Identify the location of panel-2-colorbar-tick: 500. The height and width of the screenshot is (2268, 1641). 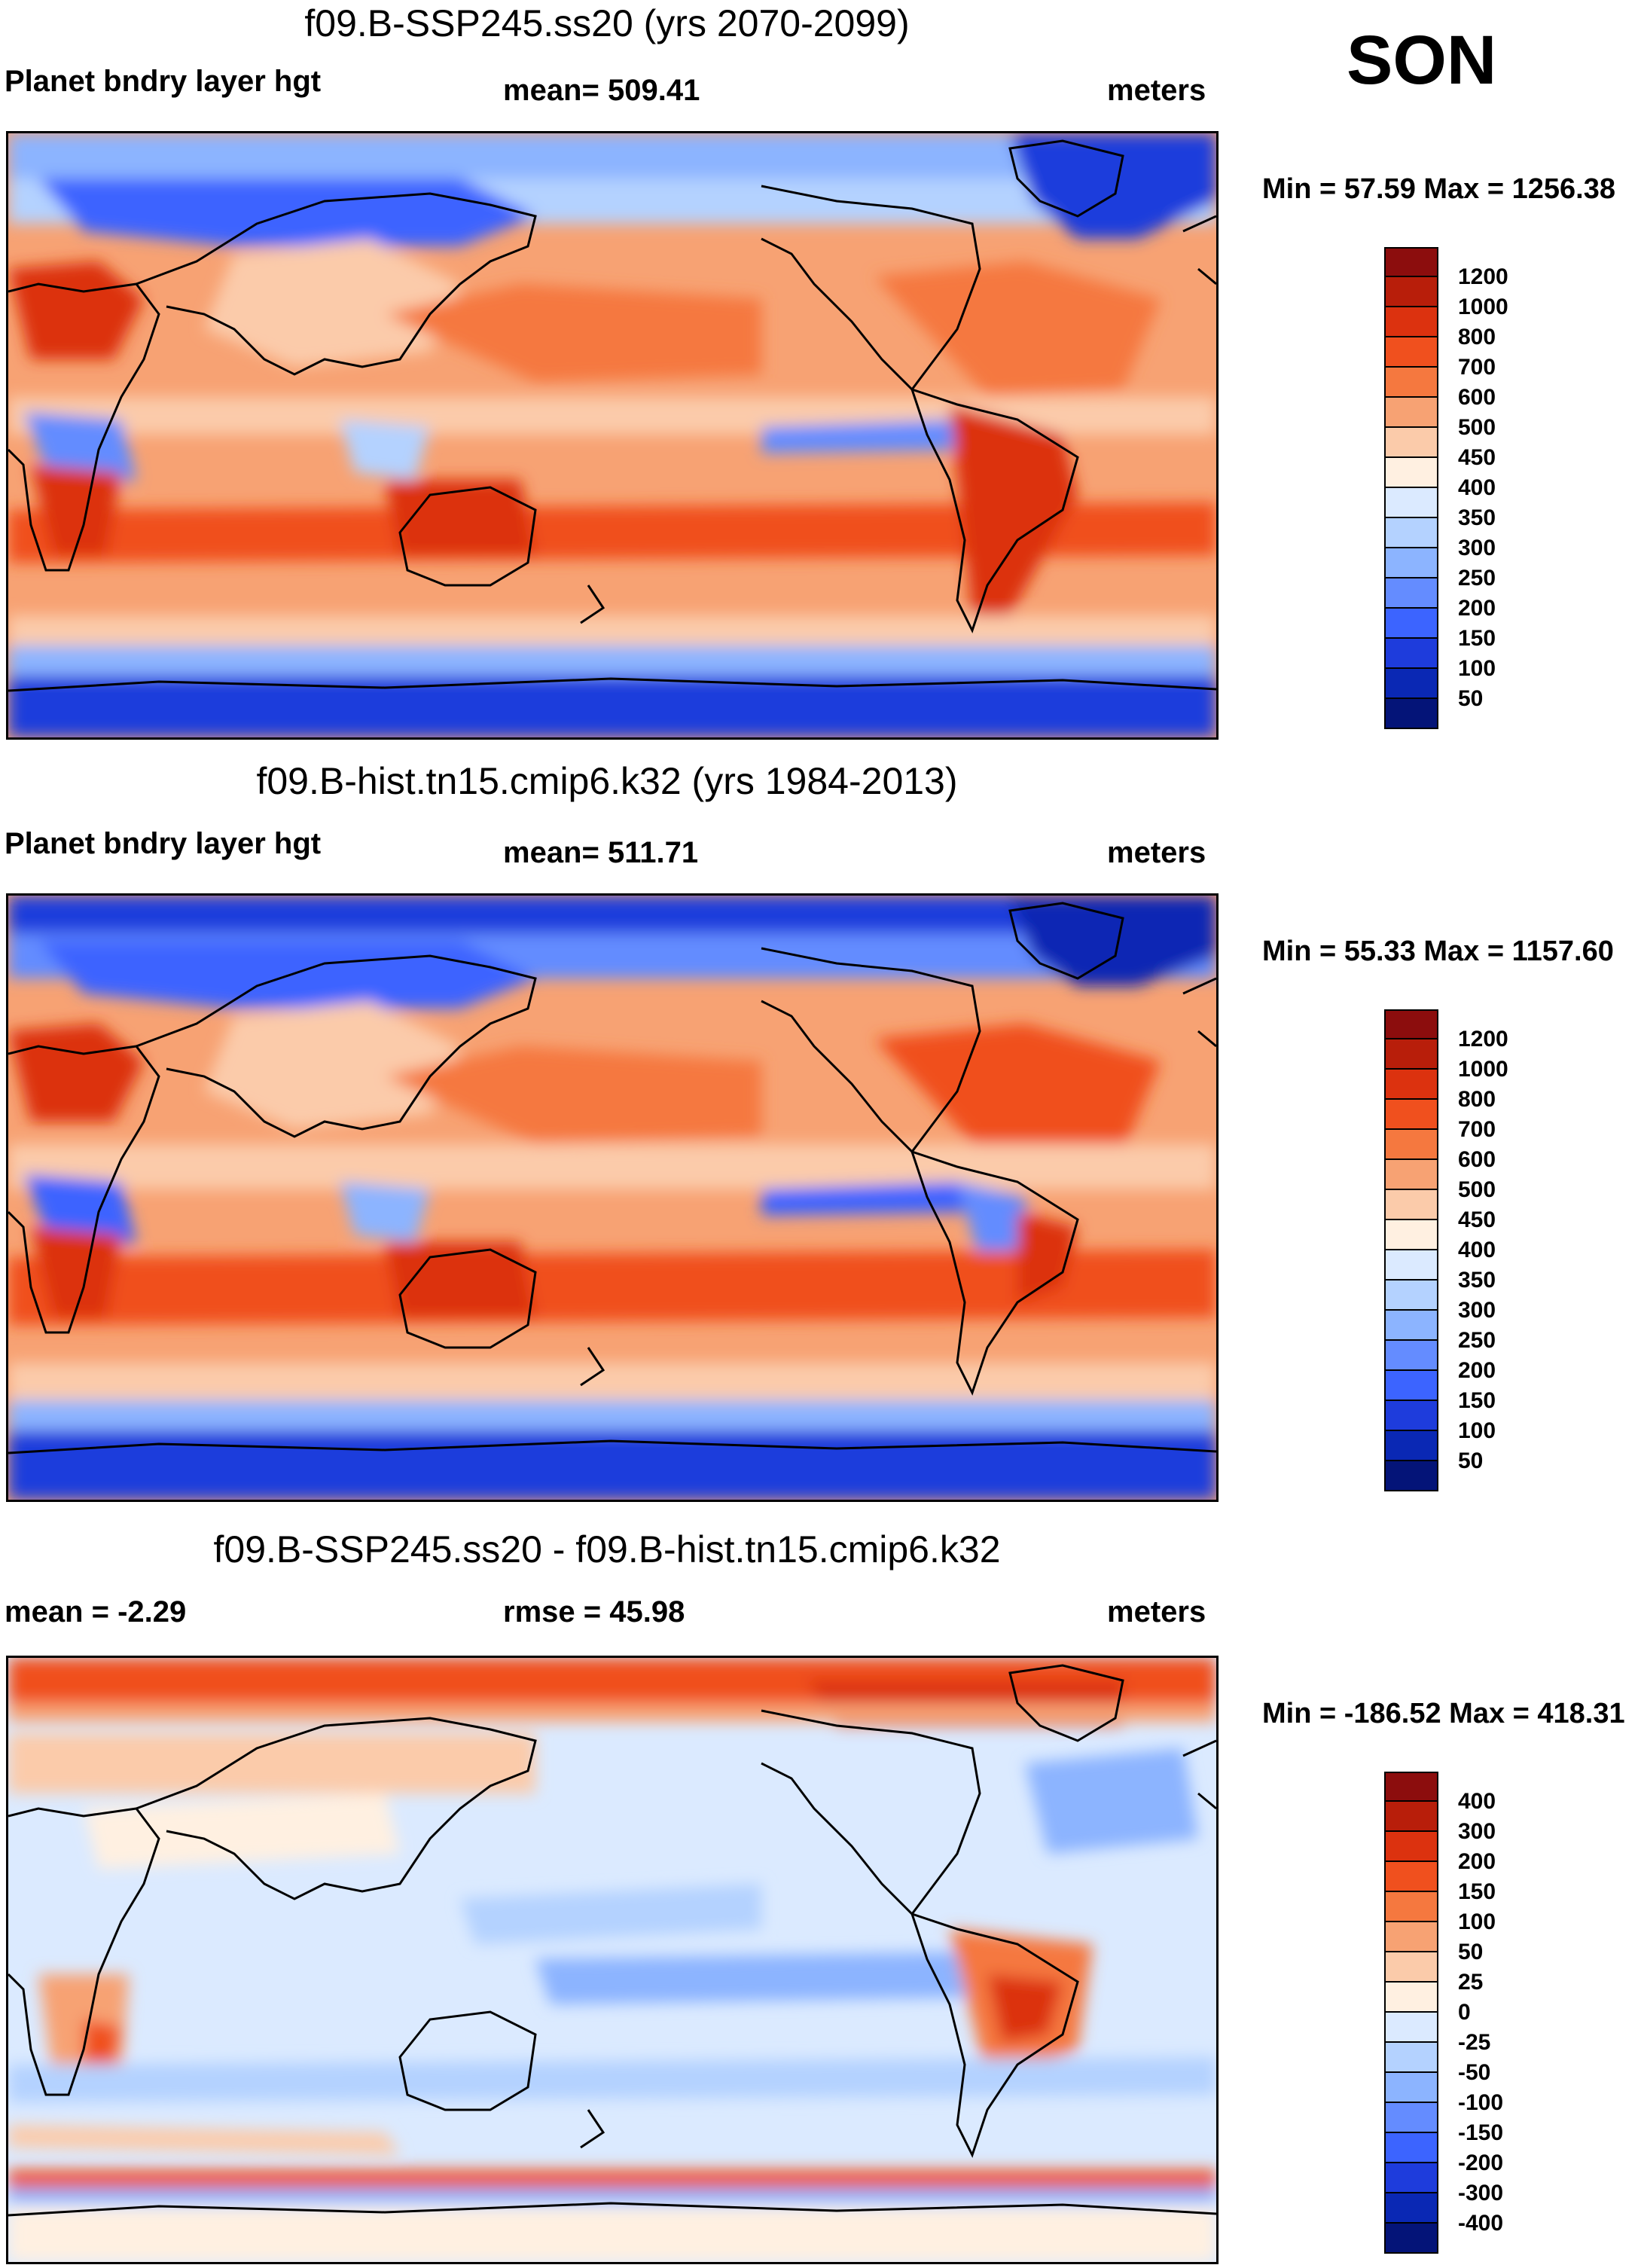
(1477, 1190).